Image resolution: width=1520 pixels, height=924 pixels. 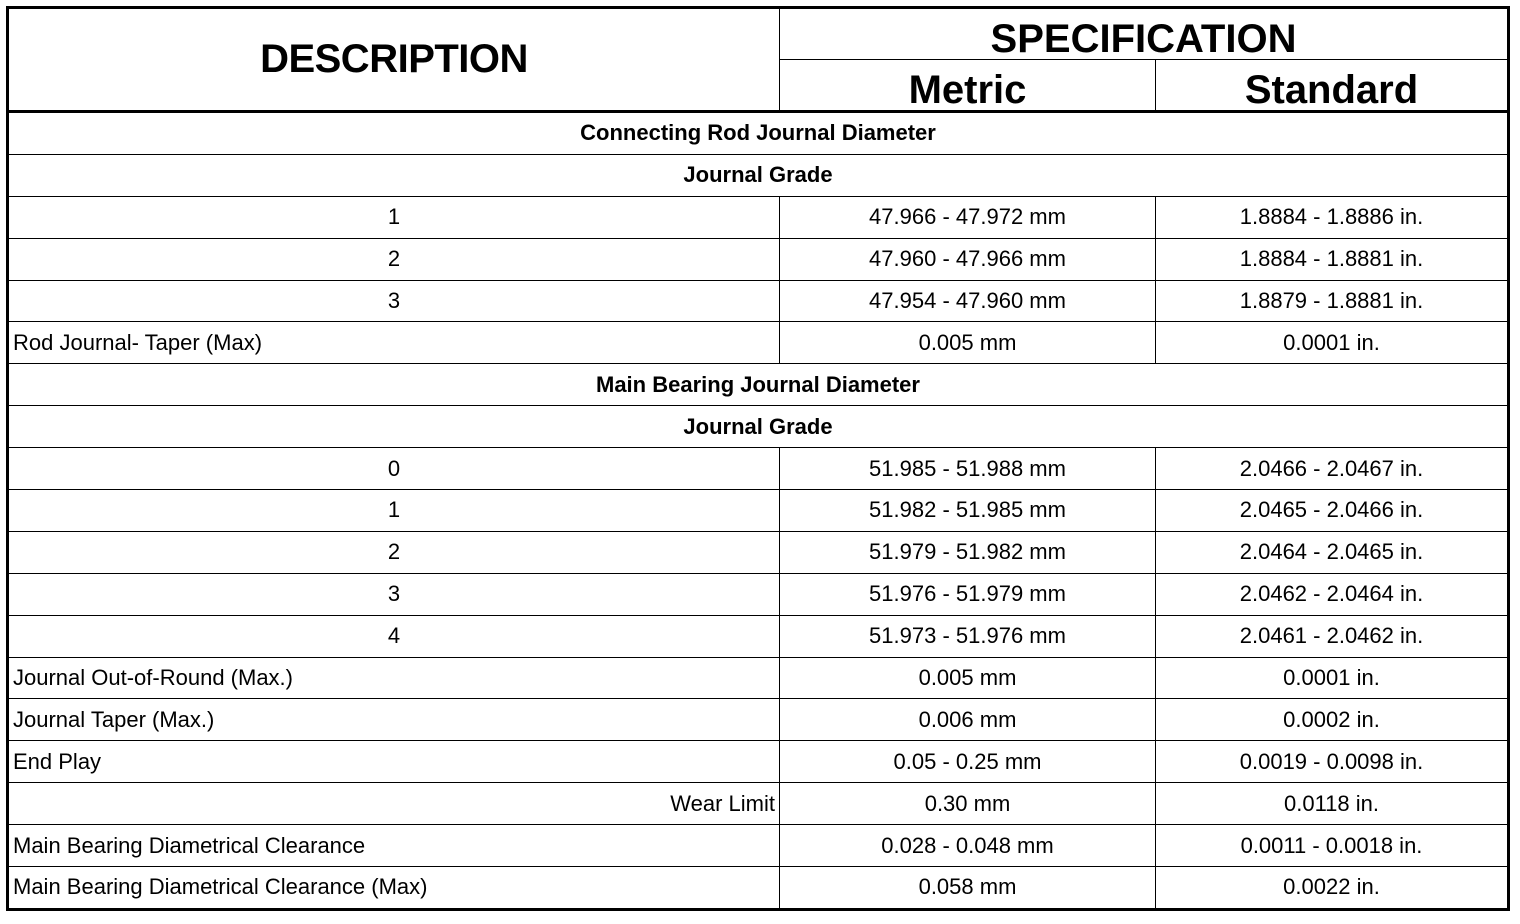 I want to click on table-row: 2 51.979 - 51.982 mm 2.0464 - 2.0465 in., so click(x=758, y=552).